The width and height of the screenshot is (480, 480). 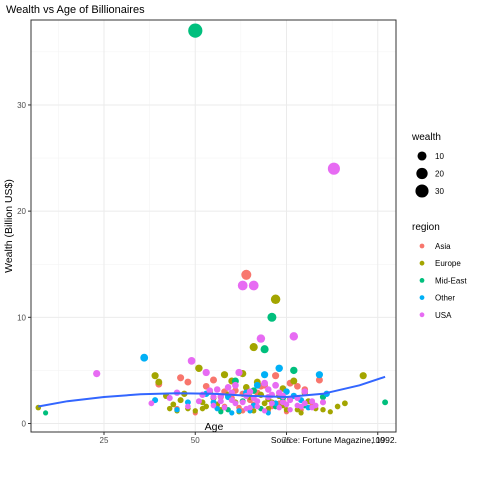 I want to click on size-legend-label: 10, so click(x=439, y=156).